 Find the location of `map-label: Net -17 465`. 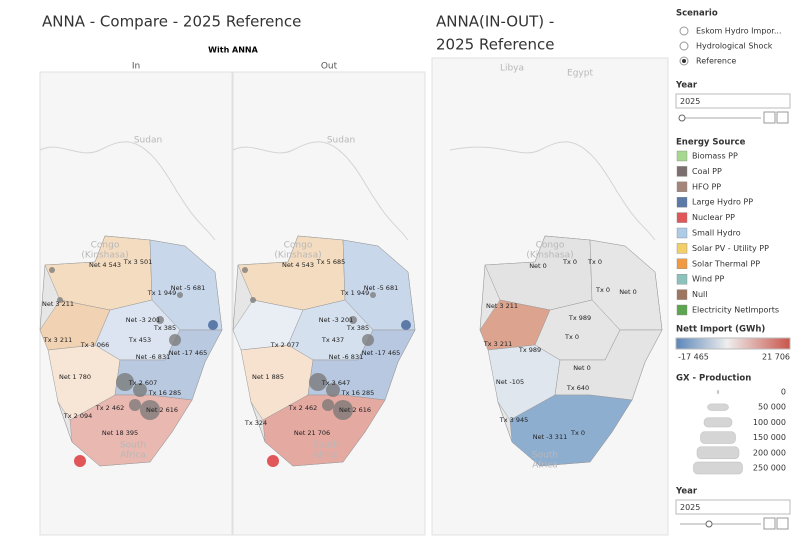

map-label: Net -17 465 is located at coordinates (188, 353).